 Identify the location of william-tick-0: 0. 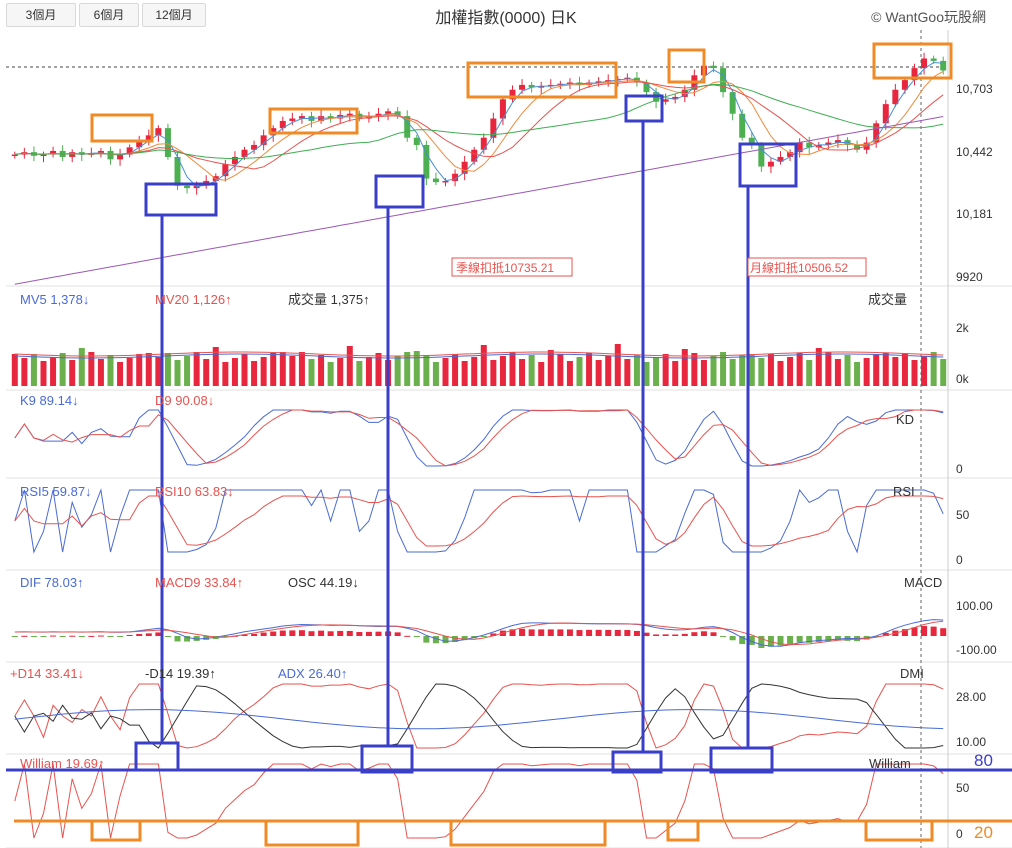
(959, 834).